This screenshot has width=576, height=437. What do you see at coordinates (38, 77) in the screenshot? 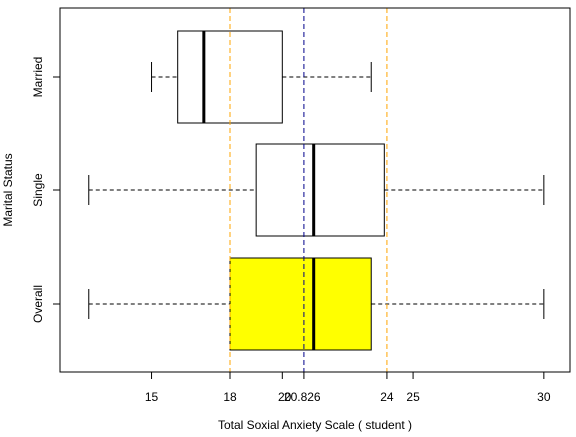
I see `y-tick-label-married: Married` at bounding box center [38, 77].